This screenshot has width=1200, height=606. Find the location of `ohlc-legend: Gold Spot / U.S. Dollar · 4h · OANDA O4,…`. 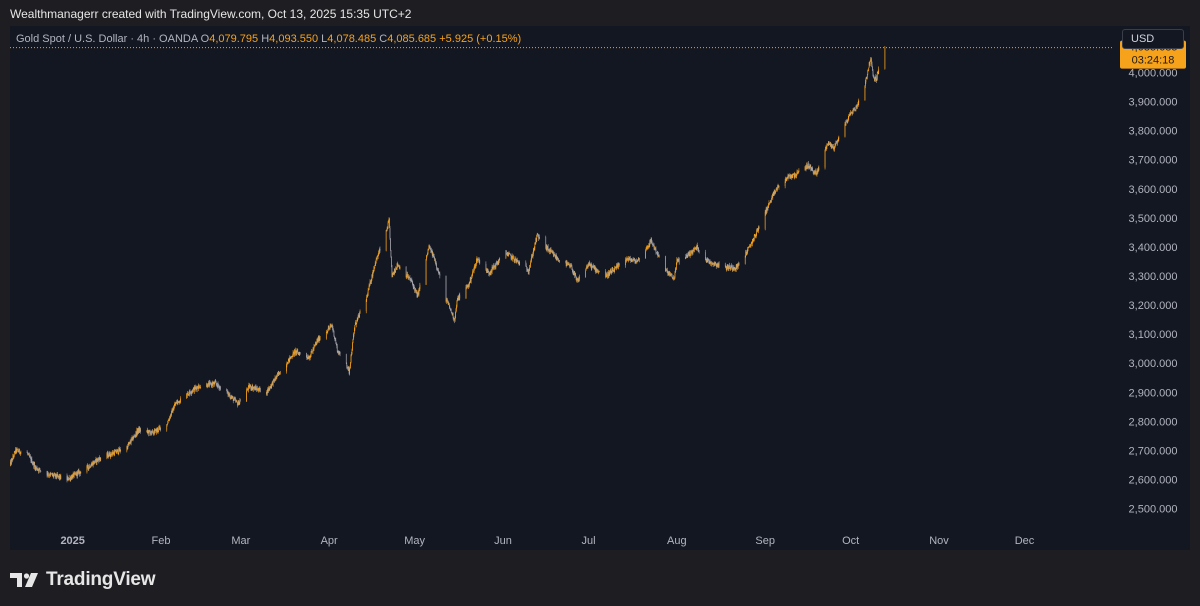

ohlc-legend: Gold Spot / U.S. Dollar · 4h · OANDA O4,… is located at coordinates (268, 39).